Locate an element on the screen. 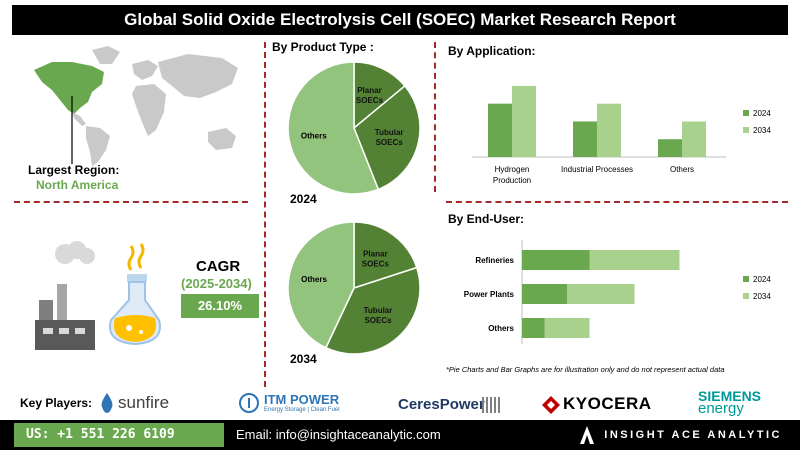 The height and width of the screenshot is (450, 800). world-map is located at coordinates (136, 106).